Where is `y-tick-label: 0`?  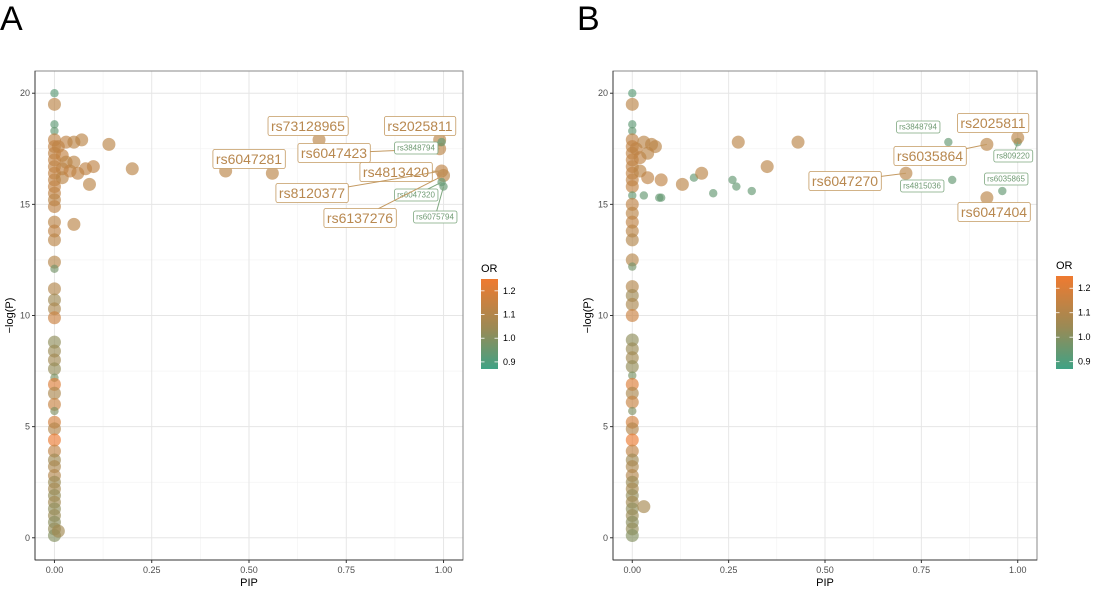 y-tick-label: 0 is located at coordinates (605, 538).